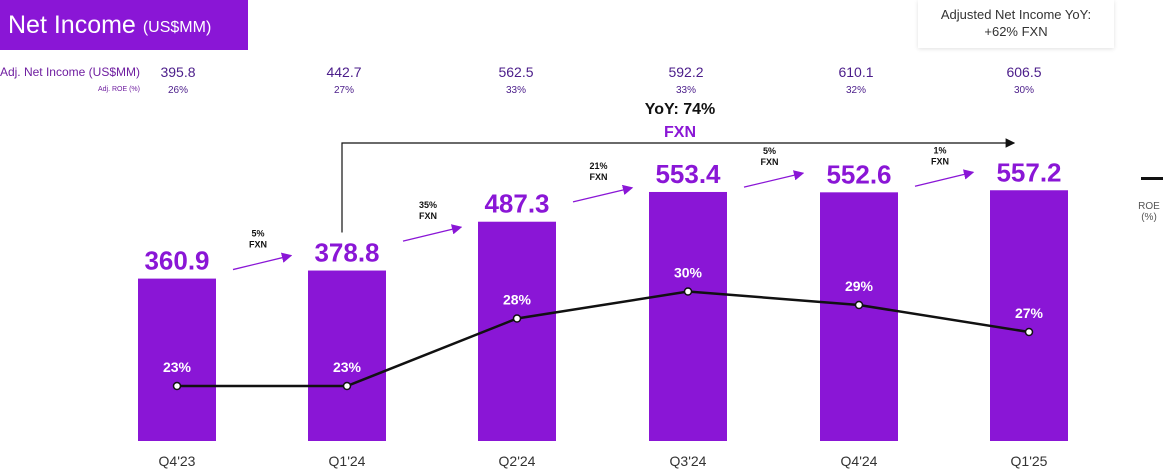 The height and width of the screenshot is (471, 1172). What do you see at coordinates (688, 174) in the screenshot?
I see `bar-value-label: 553.4` at bounding box center [688, 174].